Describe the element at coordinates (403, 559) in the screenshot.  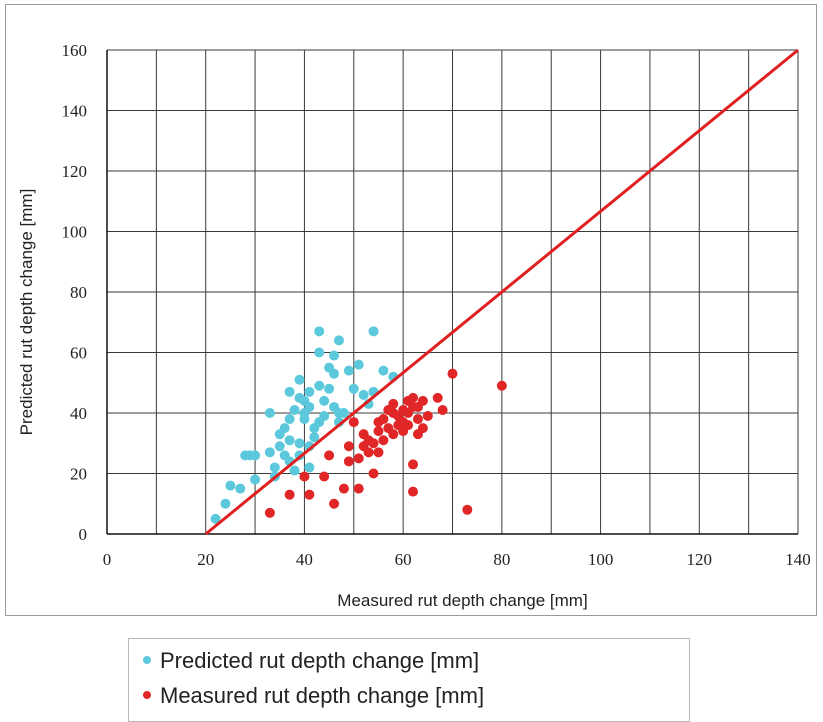
I see `x-tick-label: 60` at that location.